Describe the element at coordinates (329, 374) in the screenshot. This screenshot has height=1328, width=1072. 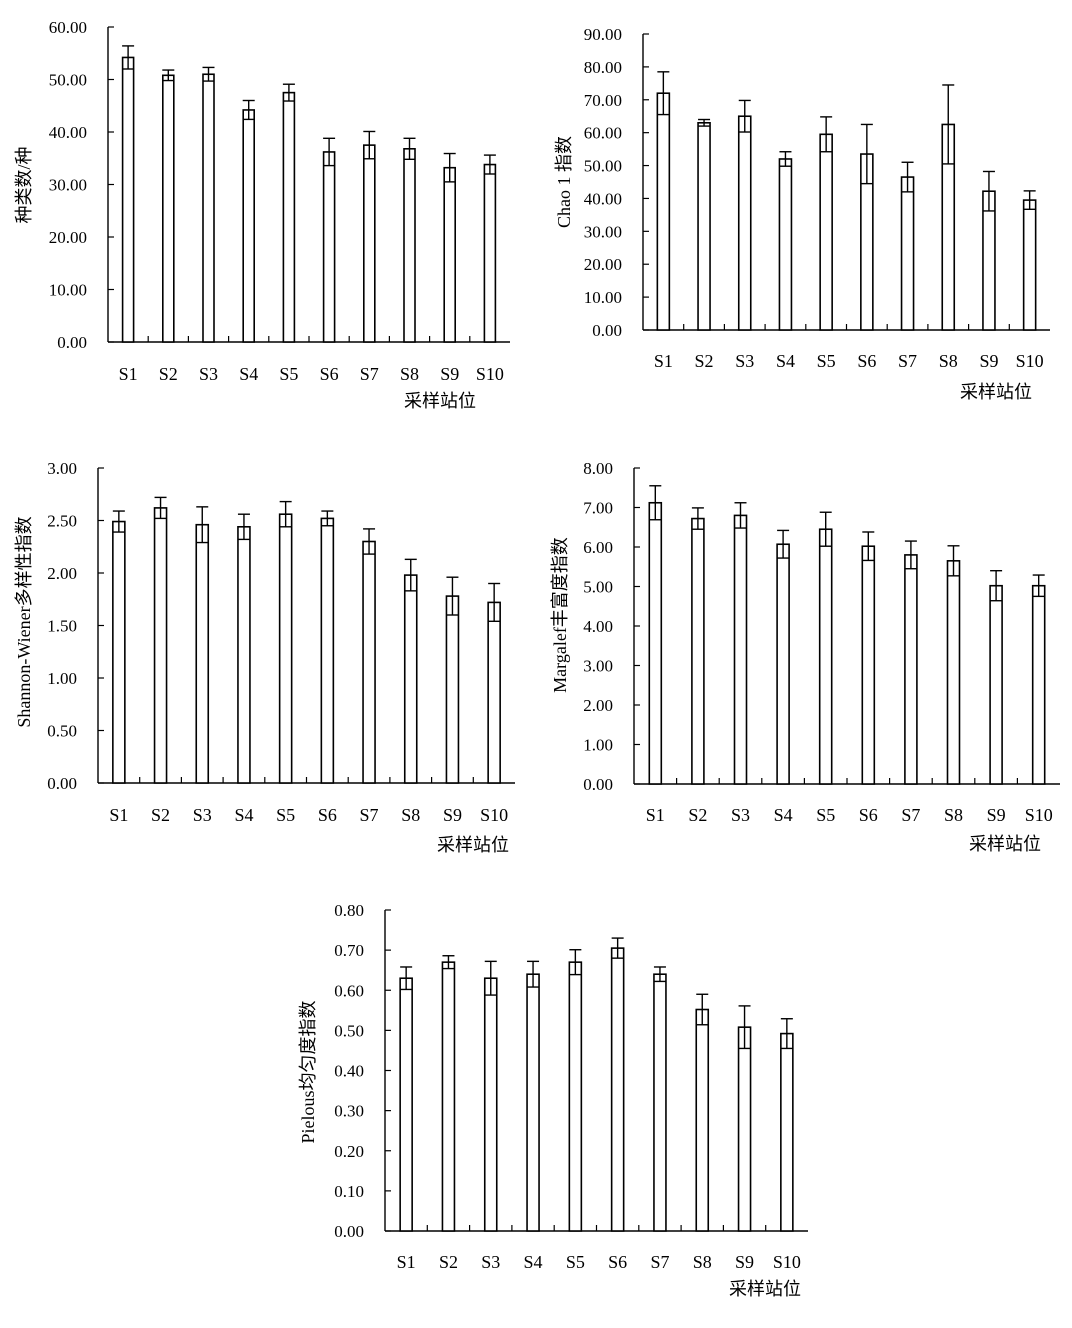
I see `x-tick-label: S6` at that location.